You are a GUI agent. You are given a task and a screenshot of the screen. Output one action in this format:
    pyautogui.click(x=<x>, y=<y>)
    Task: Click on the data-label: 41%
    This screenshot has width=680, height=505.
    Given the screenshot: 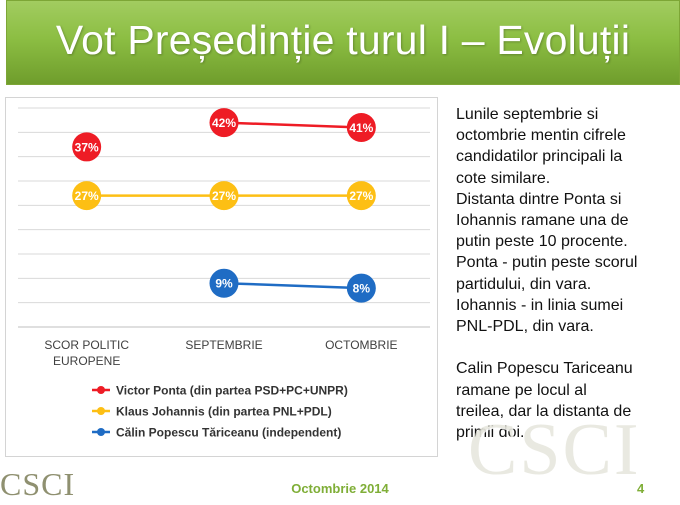 What is the action you would take?
    pyautogui.click(x=361, y=128)
    